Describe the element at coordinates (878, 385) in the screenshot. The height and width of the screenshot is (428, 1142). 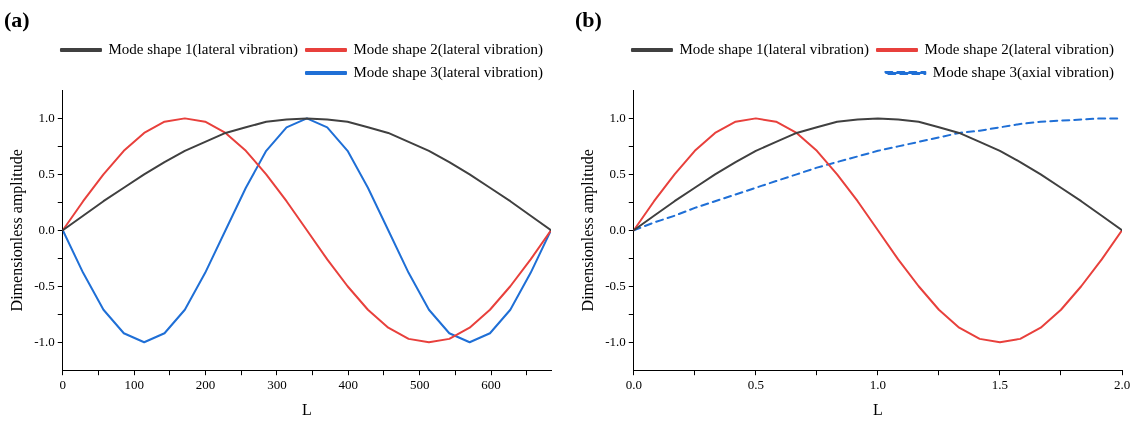
I see `x-tick-label: 1.0` at that location.